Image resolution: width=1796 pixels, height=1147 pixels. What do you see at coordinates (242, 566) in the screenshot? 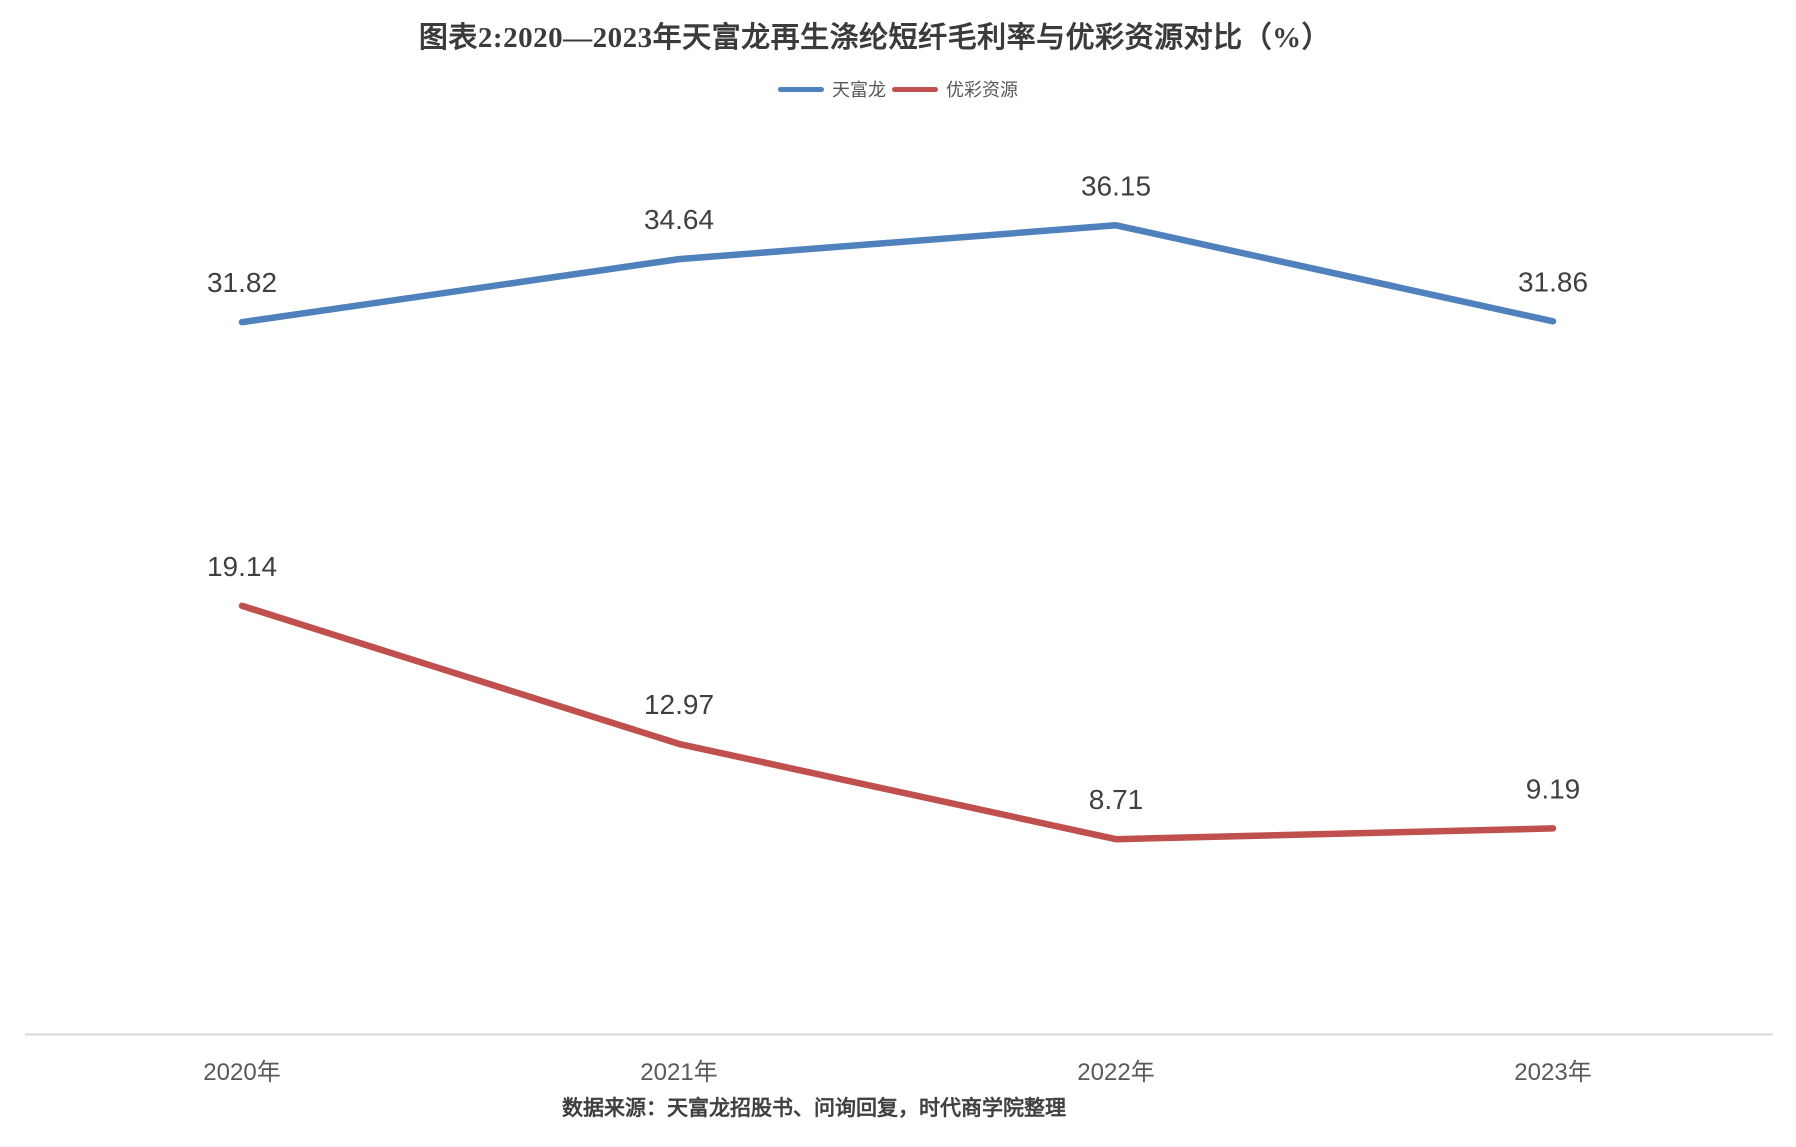
I see `data-label: 19.14` at bounding box center [242, 566].